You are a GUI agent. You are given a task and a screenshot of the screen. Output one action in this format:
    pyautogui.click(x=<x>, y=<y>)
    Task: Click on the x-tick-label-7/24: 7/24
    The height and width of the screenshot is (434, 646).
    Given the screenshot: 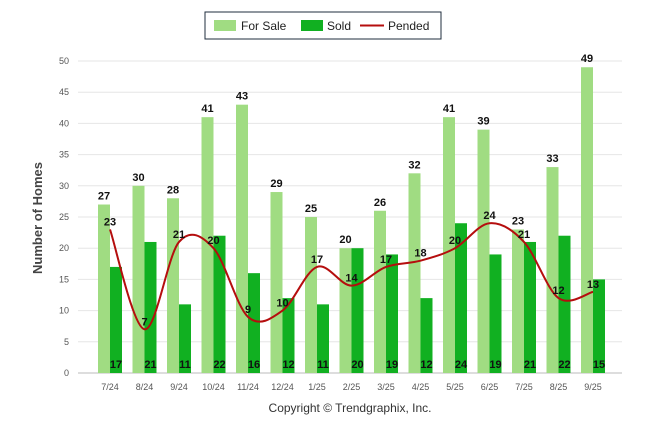 What is the action you would take?
    pyautogui.click(x=110, y=387)
    